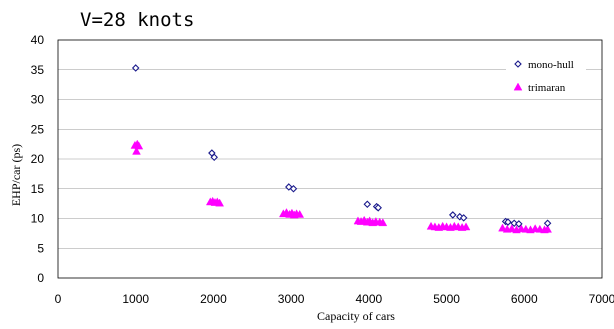  I want to click on chart-title: V=28 knots, so click(137, 20).